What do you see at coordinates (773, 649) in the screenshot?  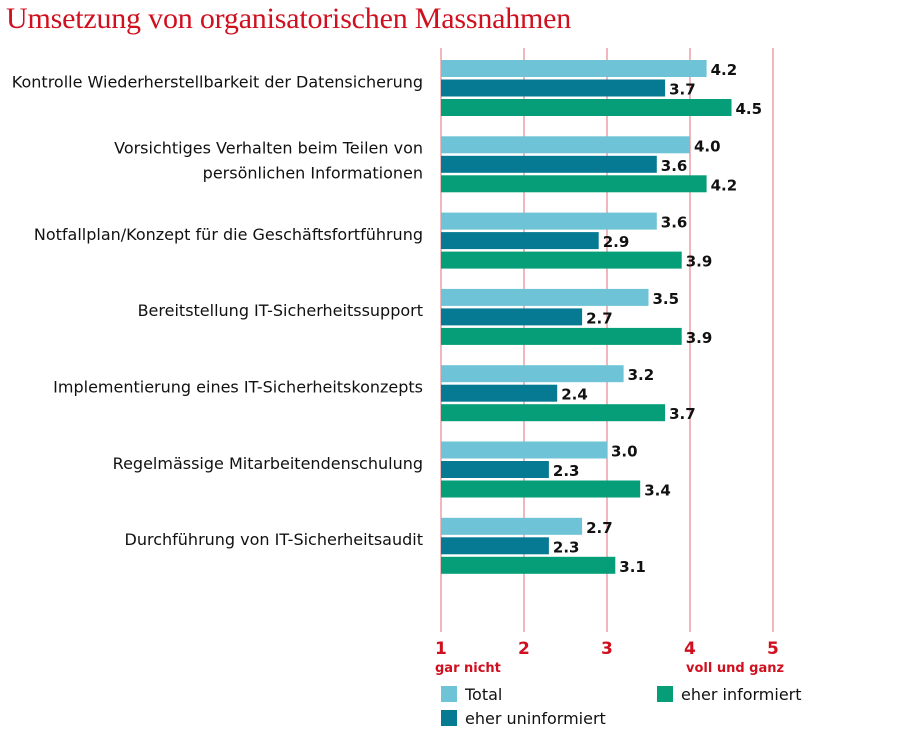 I see `x-tick-label: 5` at bounding box center [773, 649].